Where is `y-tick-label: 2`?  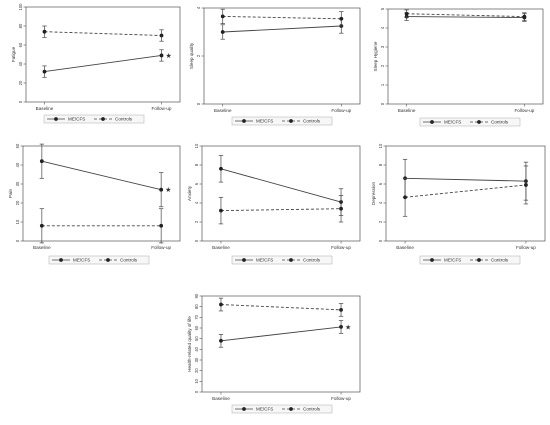
y-tick-label: 2 is located at coordinates (380, 221).